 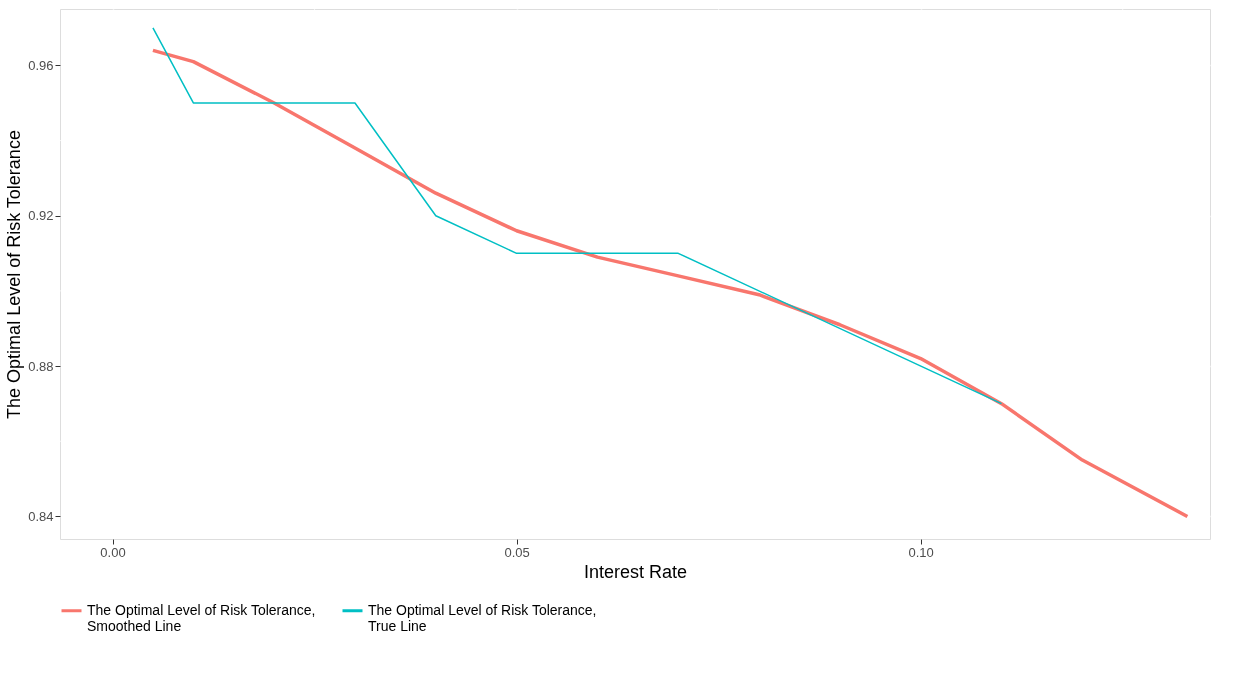 I want to click on x-tick-label: 0.10, so click(x=921, y=552).